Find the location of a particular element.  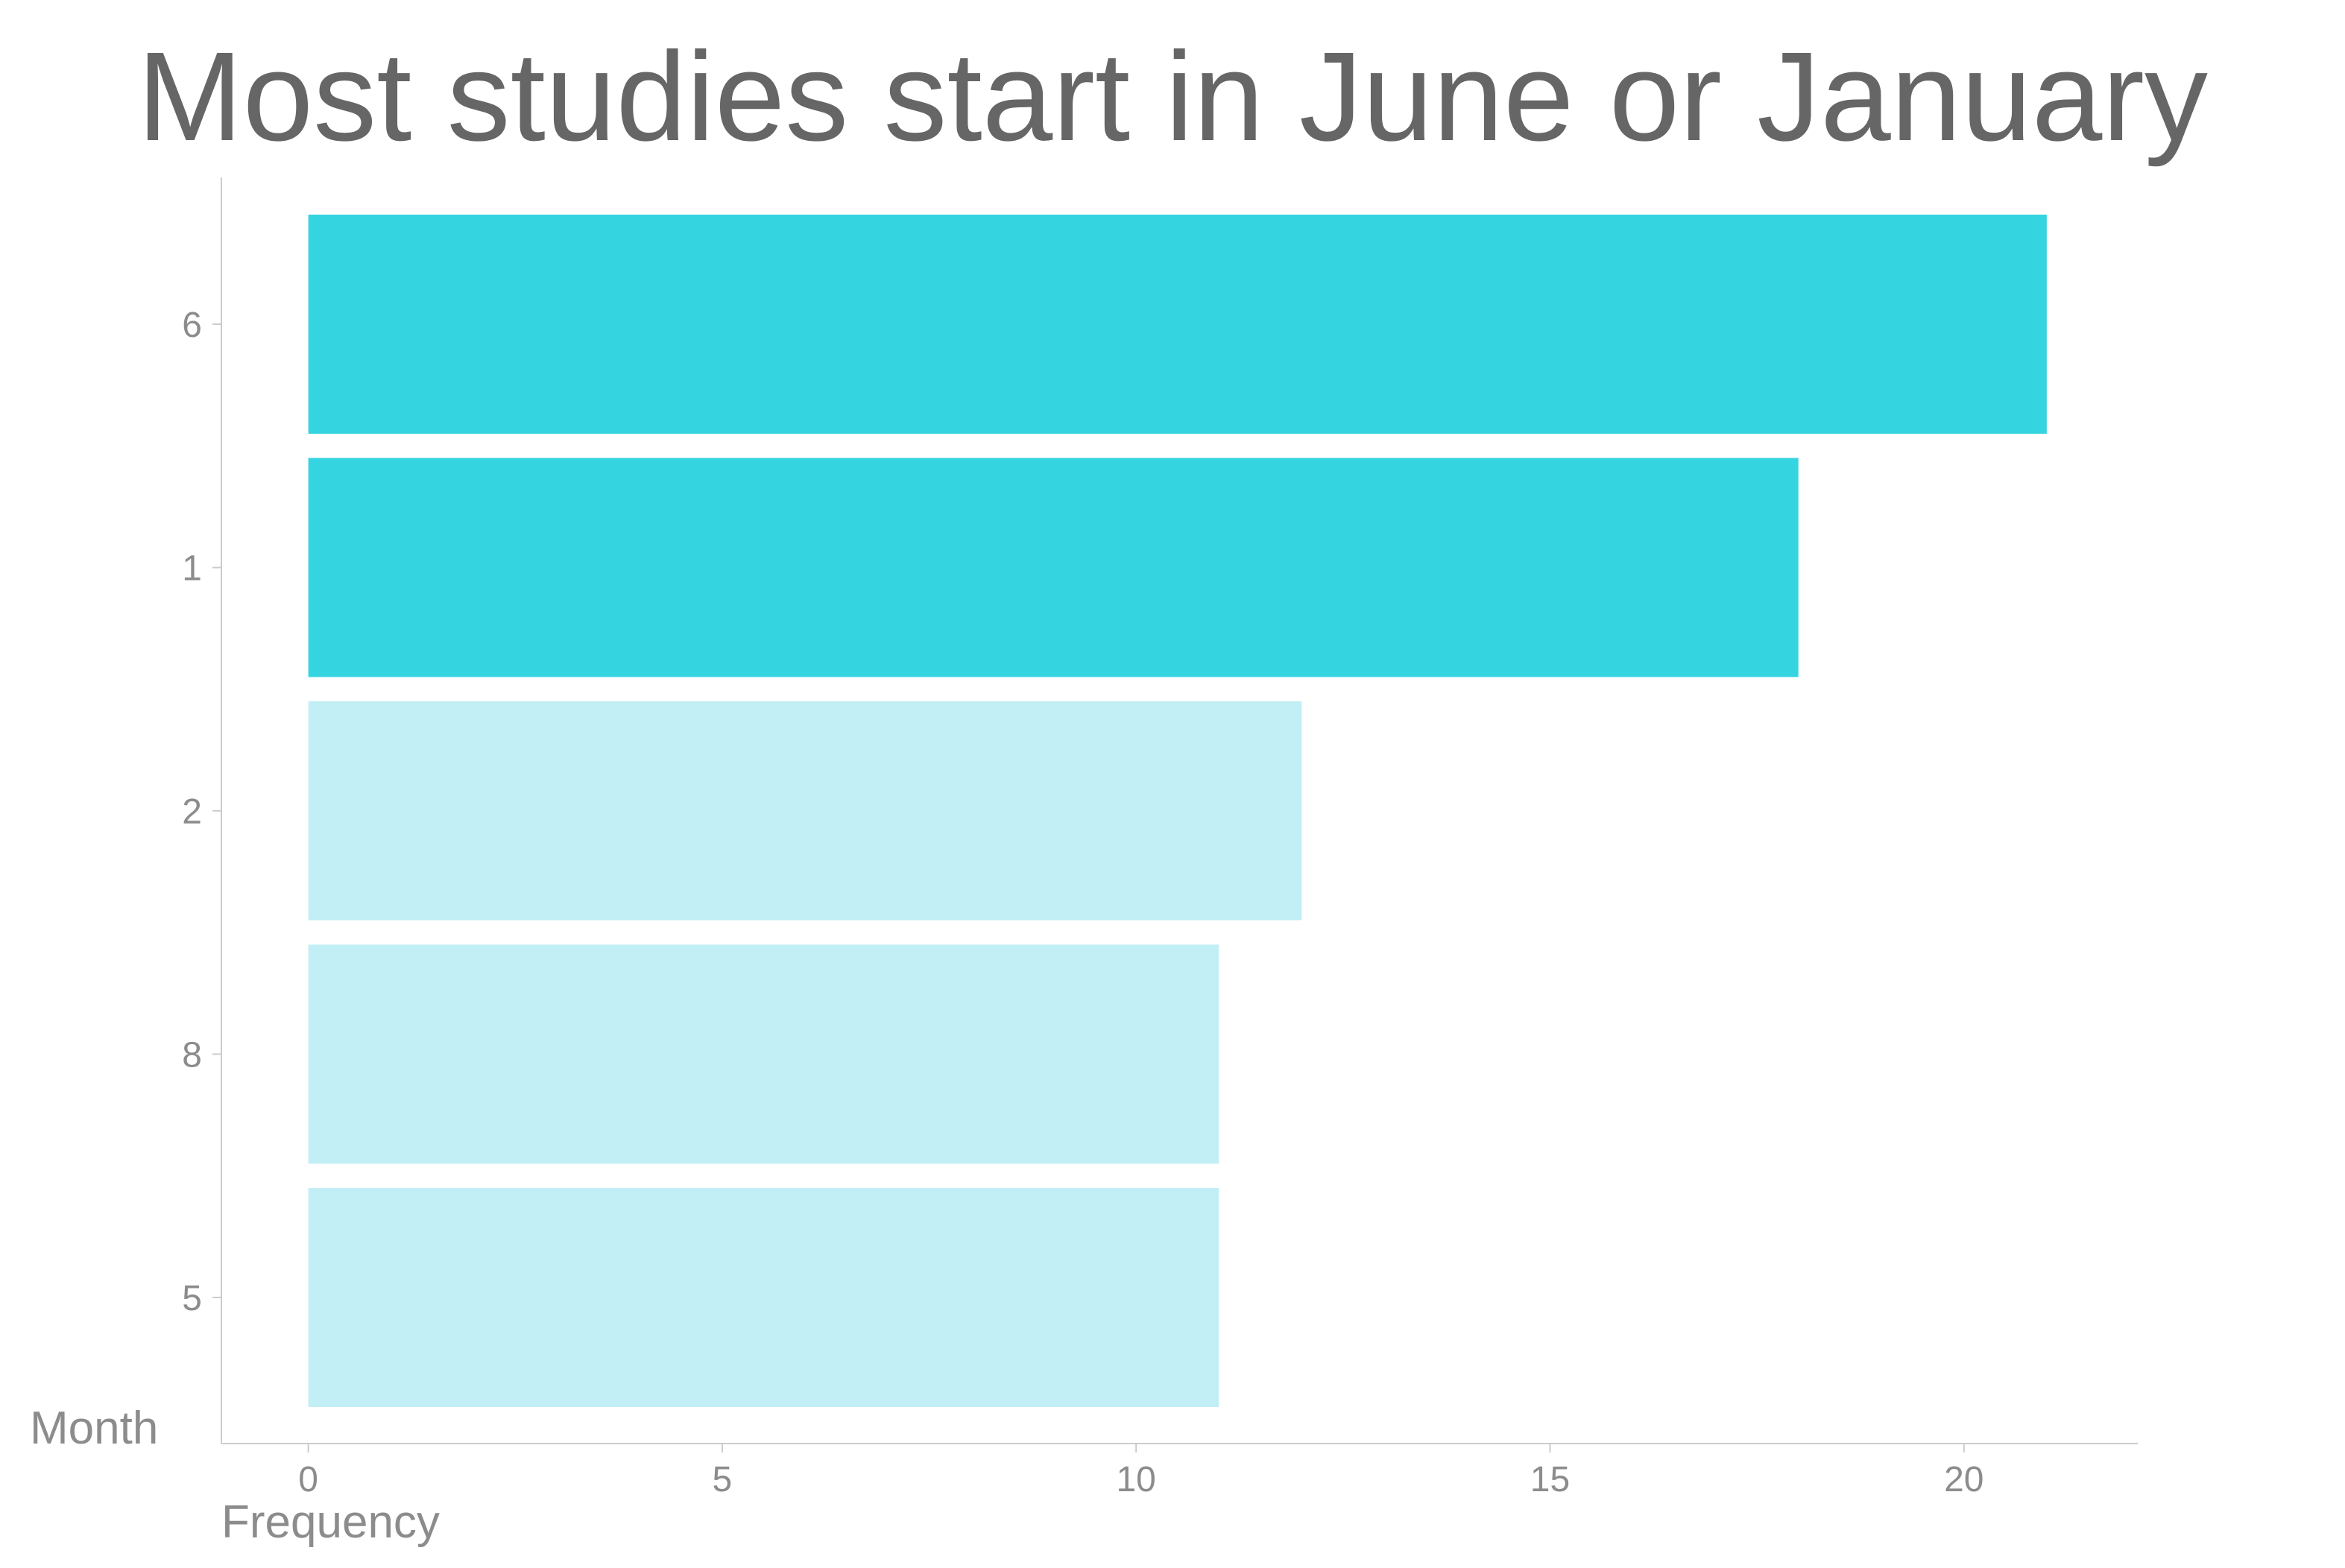

y-axis-title: Month is located at coordinates (94, 1428).